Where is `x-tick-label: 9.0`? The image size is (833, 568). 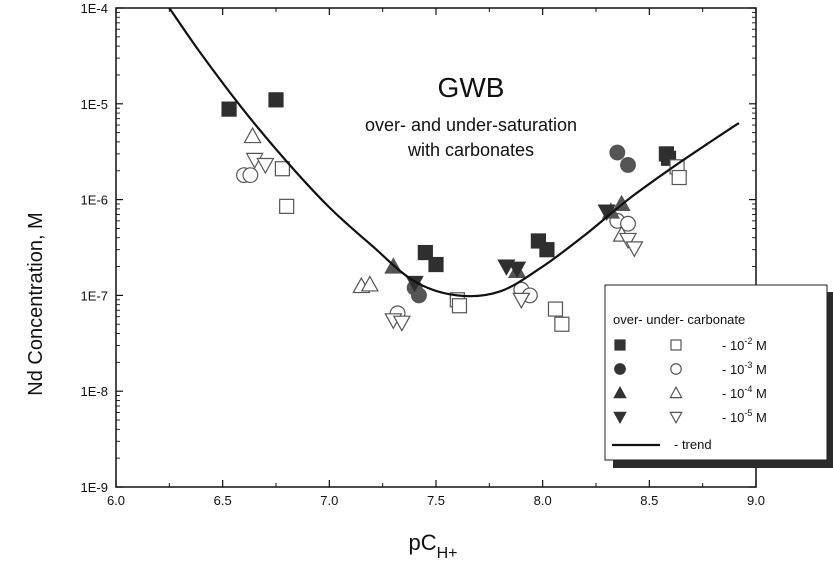
x-tick-label: 9.0 is located at coordinates (756, 500).